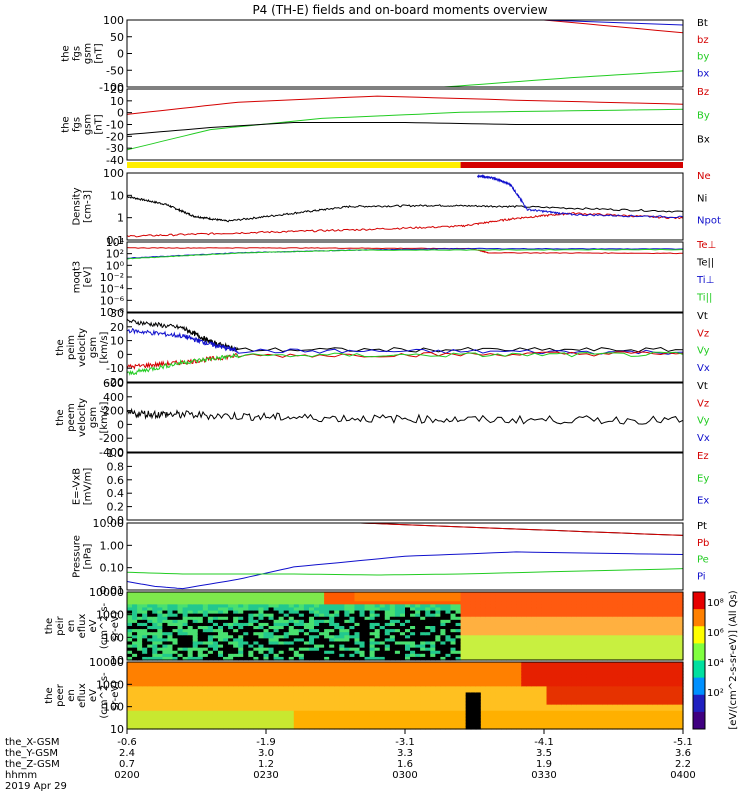 The image size is (750, 800). Describe the element at coordinates (77, 486) in the screenshot. I see `ylabel: E=-VxB` at that location.